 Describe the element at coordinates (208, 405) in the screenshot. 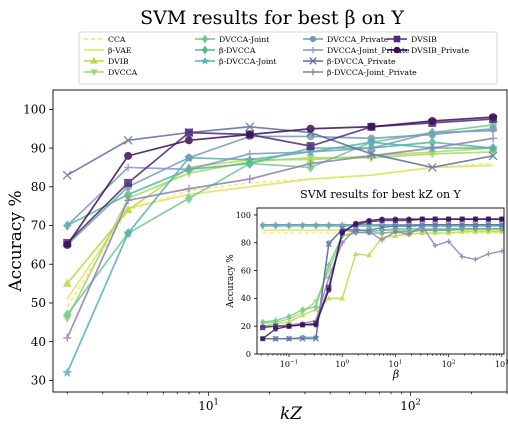

I see `main-x-tick-label: 101` at that location.